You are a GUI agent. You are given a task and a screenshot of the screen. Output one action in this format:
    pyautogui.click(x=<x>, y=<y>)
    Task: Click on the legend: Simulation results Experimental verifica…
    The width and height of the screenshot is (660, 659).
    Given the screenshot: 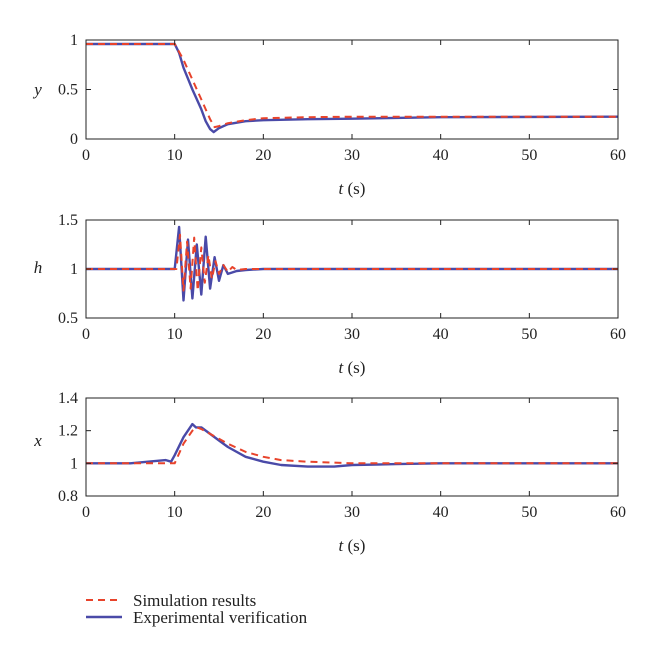 What is the action you would take?
    pyautogui.click(x=197, y=609)
    